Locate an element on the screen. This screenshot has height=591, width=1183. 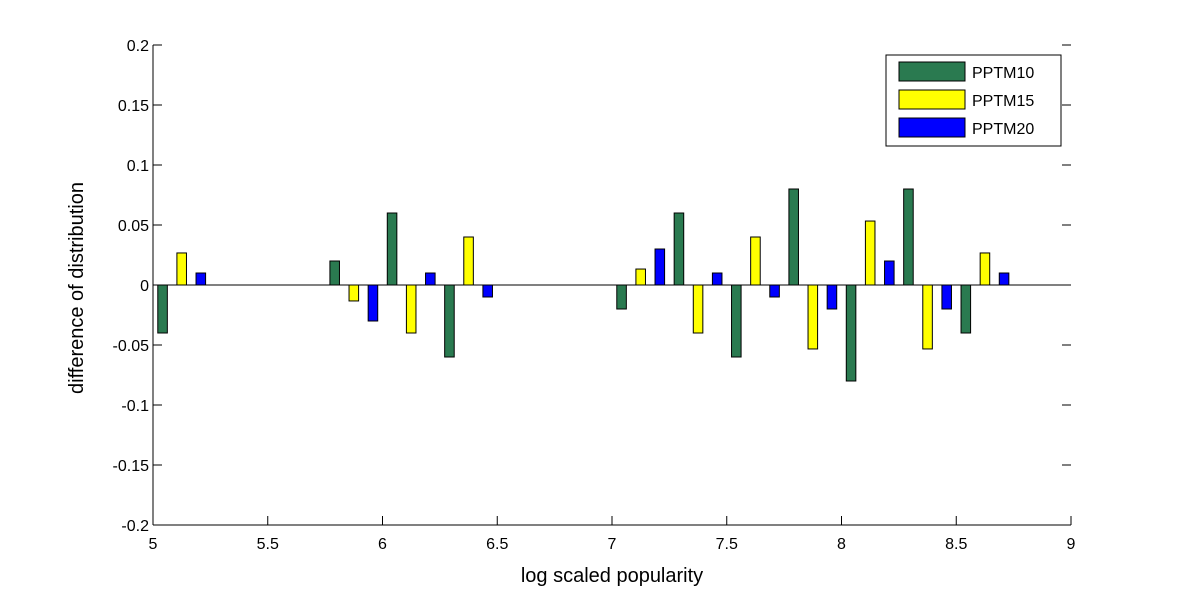
x-tick-label: 6.5 is located at coordinates (497, 544).